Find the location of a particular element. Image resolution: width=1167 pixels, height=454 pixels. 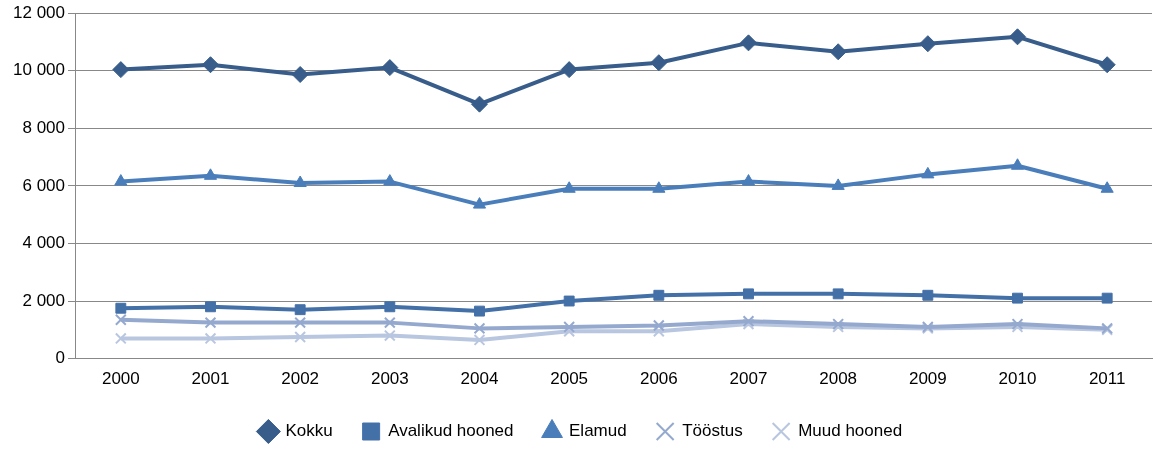

y-tick-label: 2 000 is located at coordinates (43, 300).